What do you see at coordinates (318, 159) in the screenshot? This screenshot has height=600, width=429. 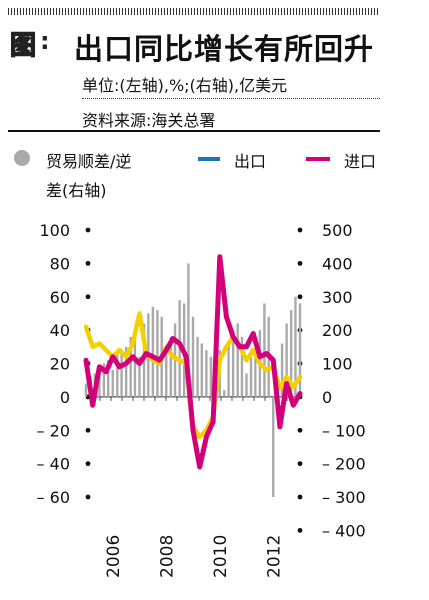 I see `legend-imports-marker` at bounding box center [318, 159].